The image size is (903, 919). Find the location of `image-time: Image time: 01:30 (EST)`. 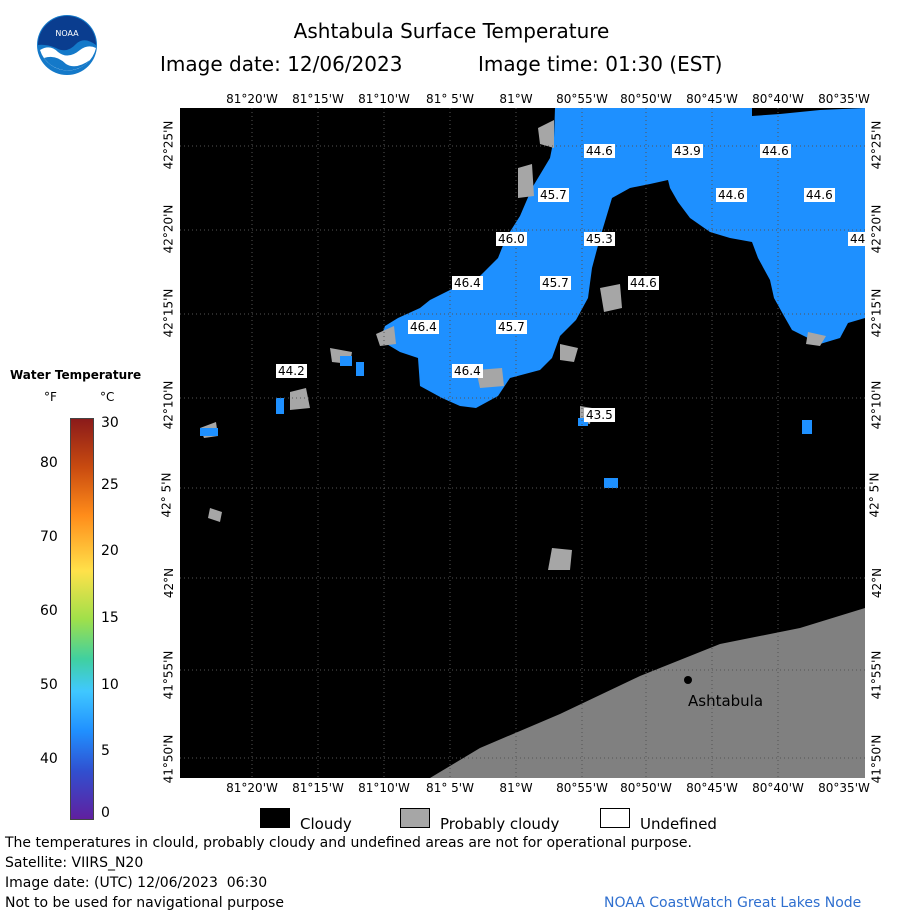

image-time: Image time: 01:30 (EST) is located at coordinates (600, 64).